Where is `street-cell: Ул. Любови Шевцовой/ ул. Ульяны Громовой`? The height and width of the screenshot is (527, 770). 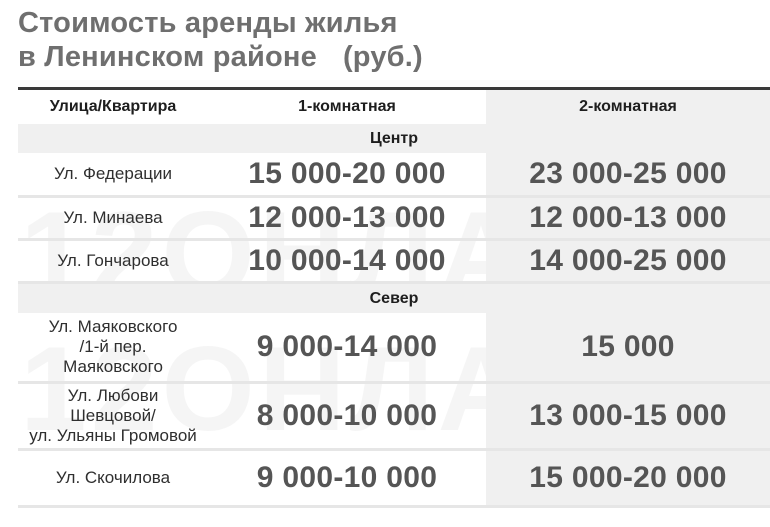
street-cell: Ул. Любови Шевцовой/ ул. Ульяны Громовой is located at coordinates (113, 416).